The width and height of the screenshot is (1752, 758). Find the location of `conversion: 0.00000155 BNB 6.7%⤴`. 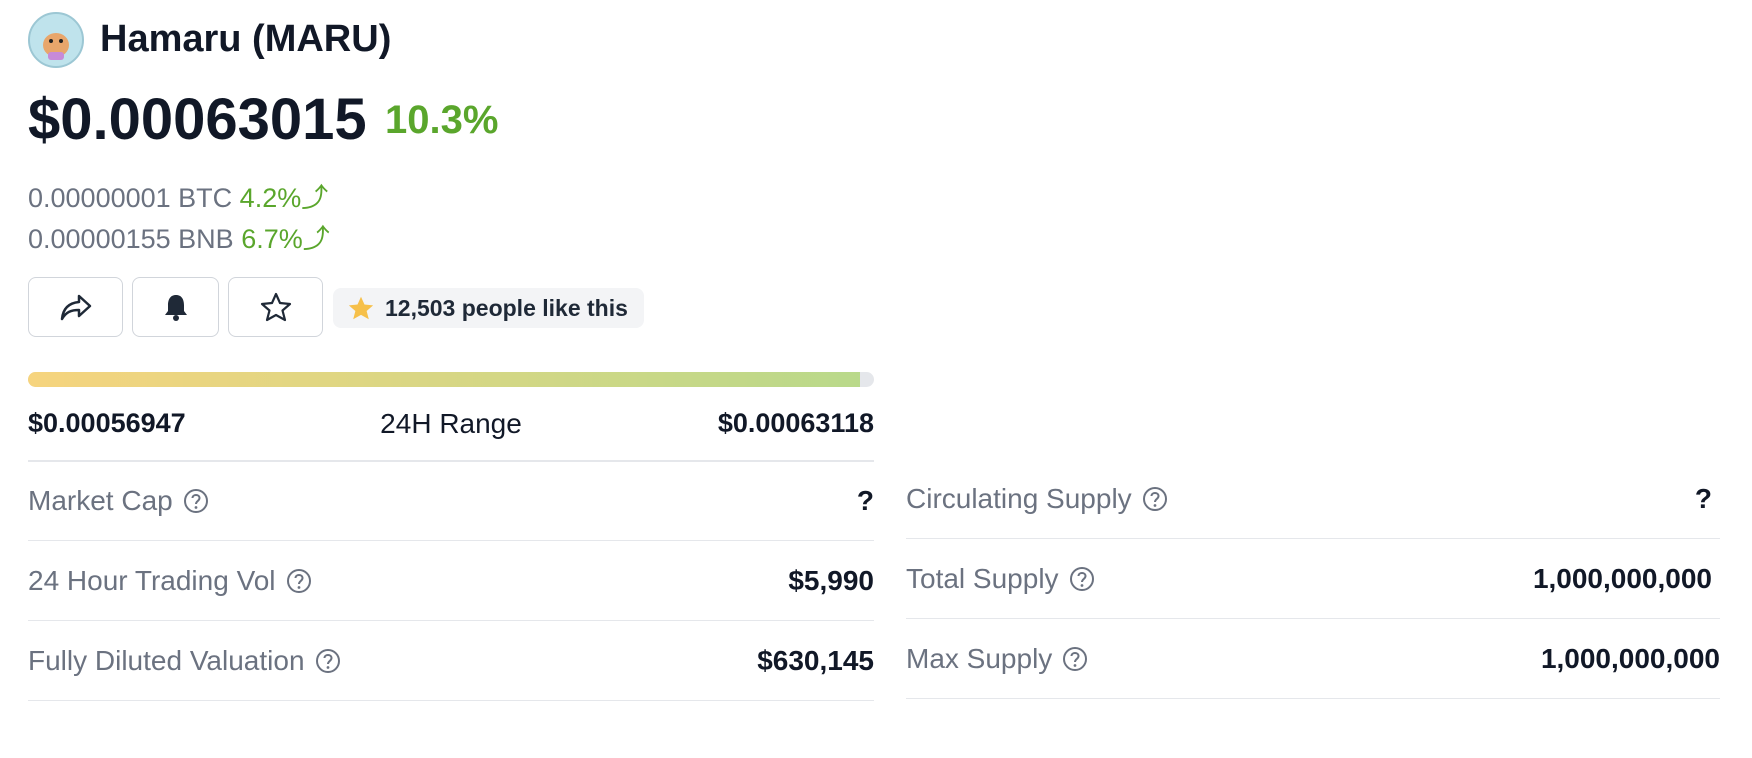

conversion: 0.00000155 BNB 6.7%⤴ is located at coordinates (179, 239).